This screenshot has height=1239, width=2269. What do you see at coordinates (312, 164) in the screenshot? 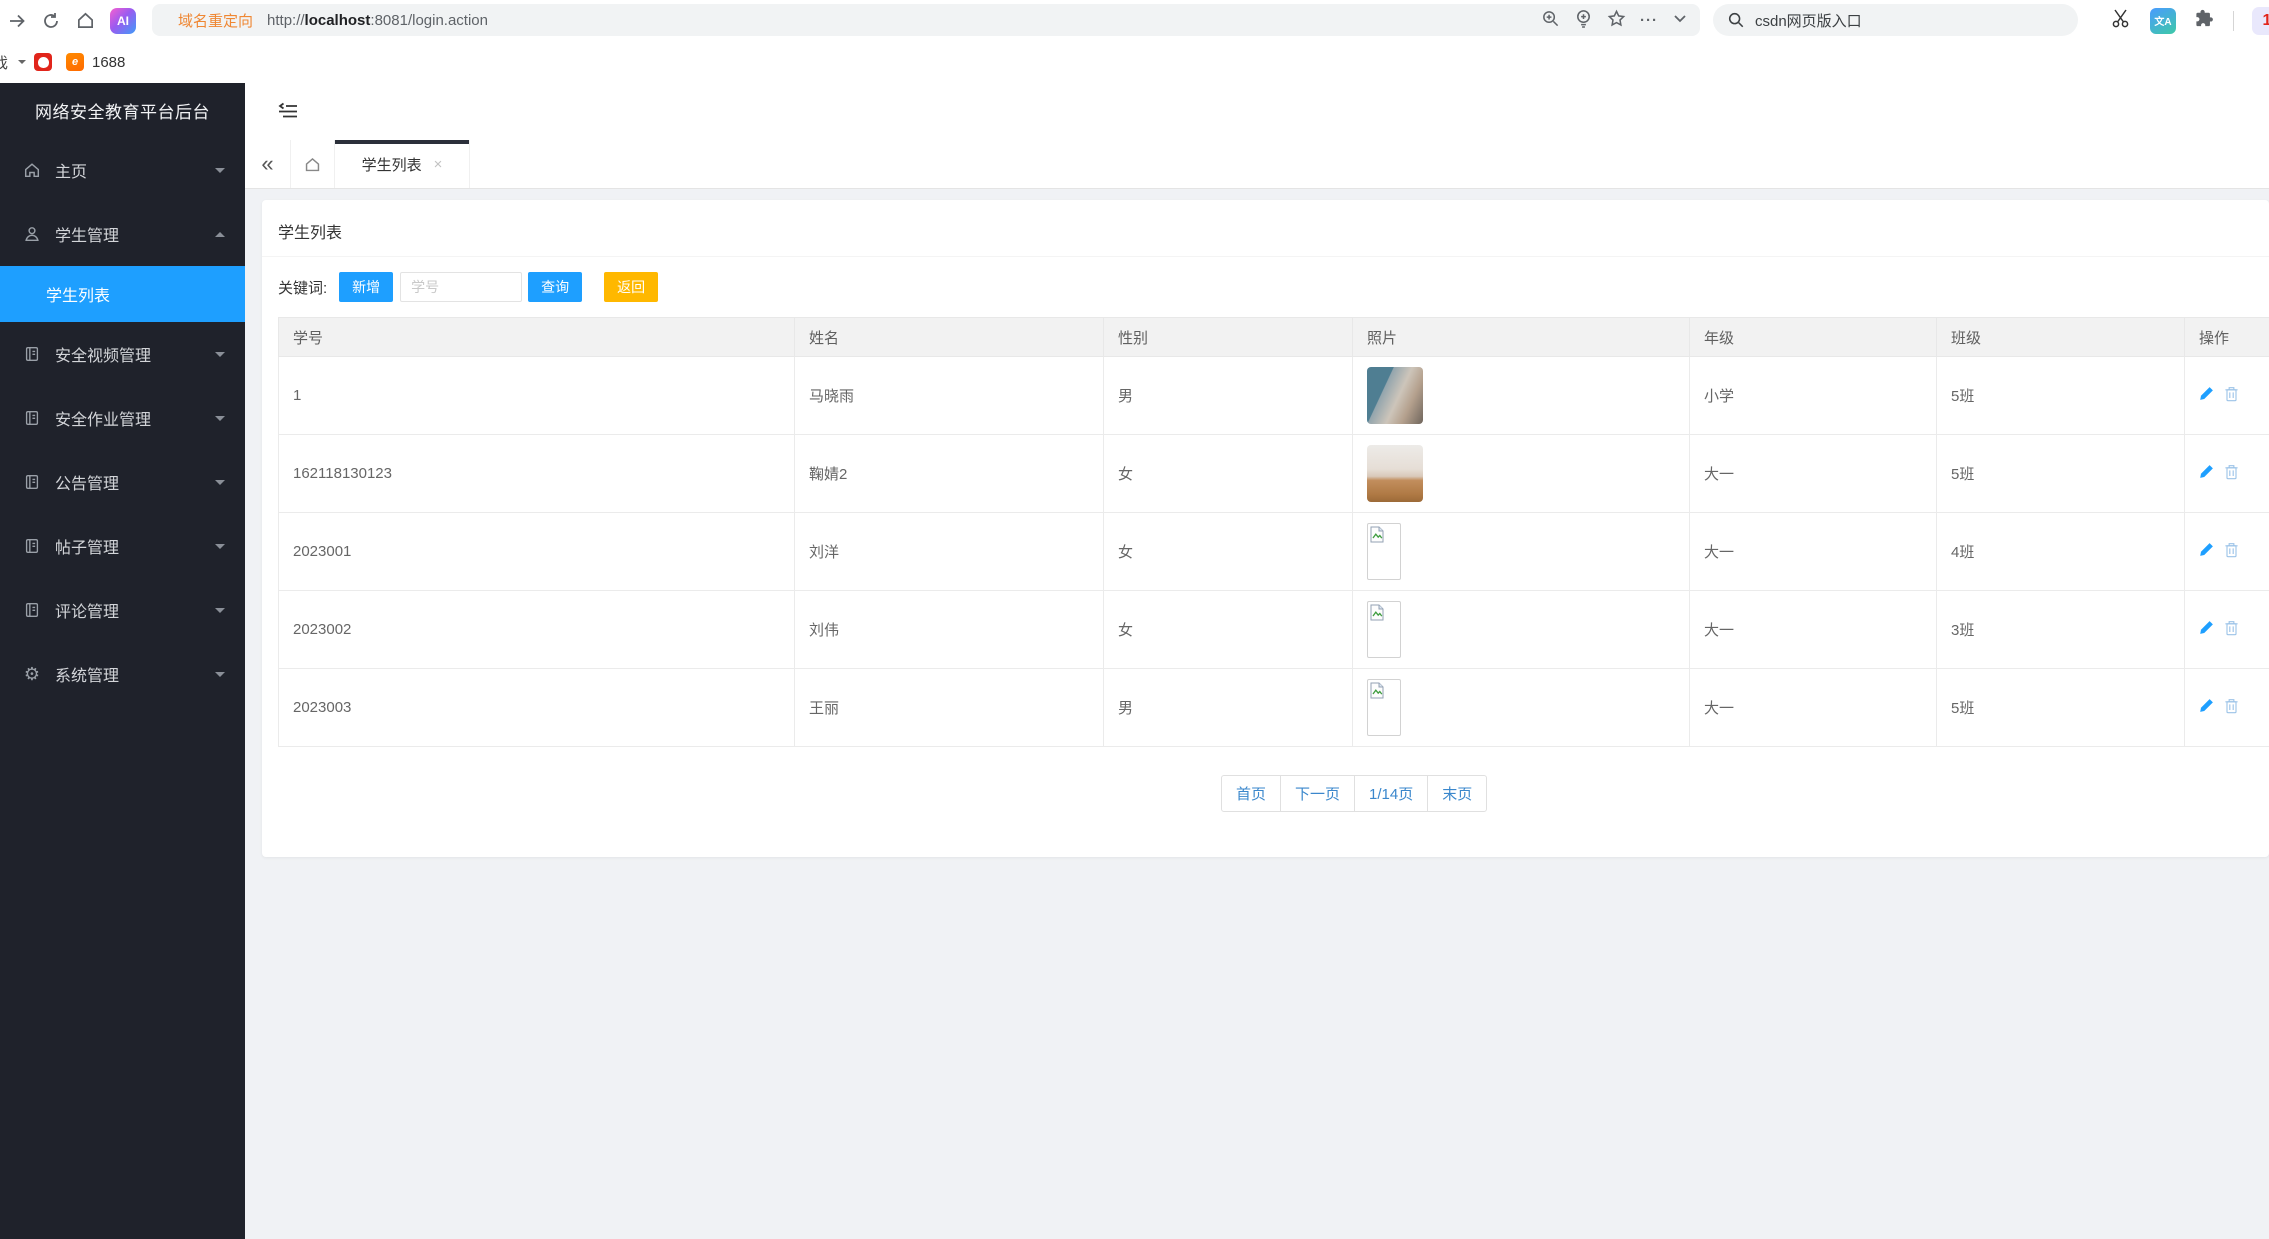
I see `home-tab` at bounding box center [312, 164].